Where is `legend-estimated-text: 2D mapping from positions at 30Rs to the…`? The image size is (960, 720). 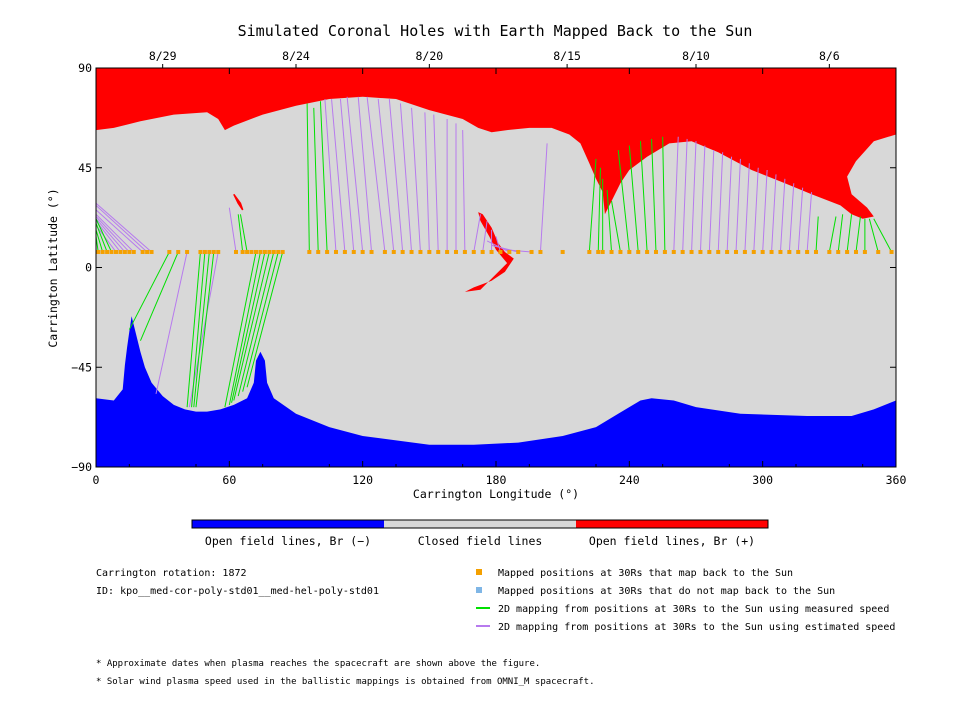
legend-estimated-text: 2D mapping from positions at 30Rs to the… is located at coordinates (696, 627).